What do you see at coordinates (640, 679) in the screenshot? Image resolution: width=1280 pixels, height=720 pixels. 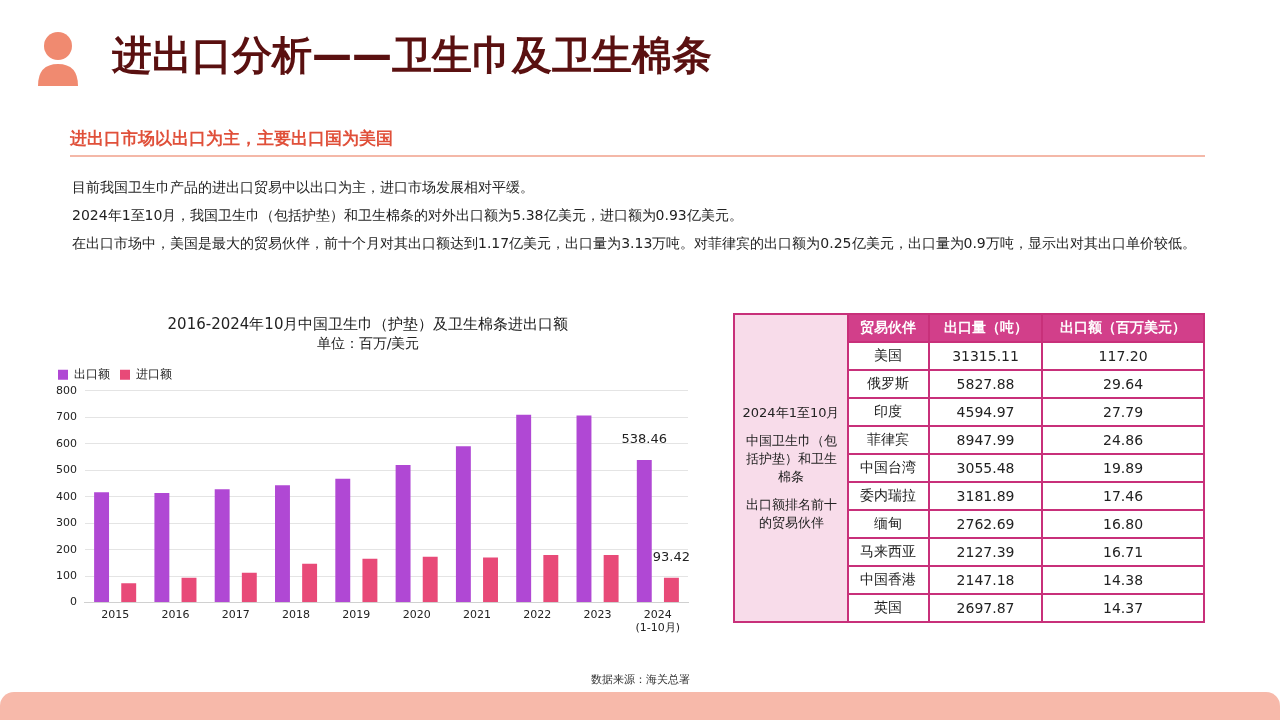 I see `source-note: 数据来源：海关总署` at bounding box center [640, 679].